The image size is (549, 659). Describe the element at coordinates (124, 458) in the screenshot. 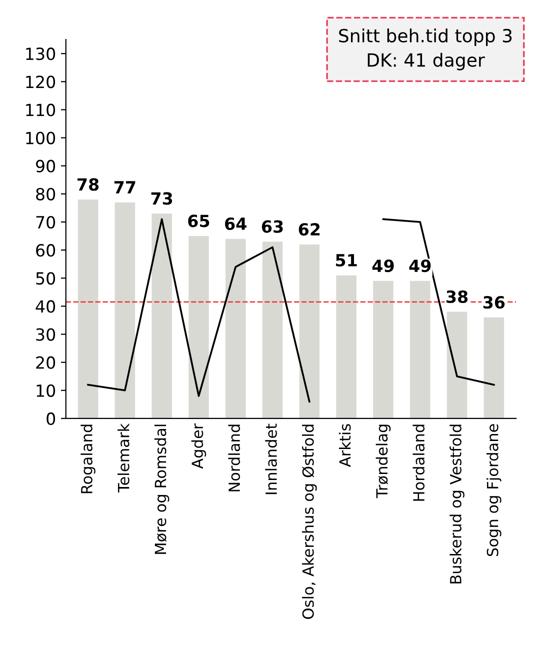

I see `x-tick-label: Telemark` at that location.